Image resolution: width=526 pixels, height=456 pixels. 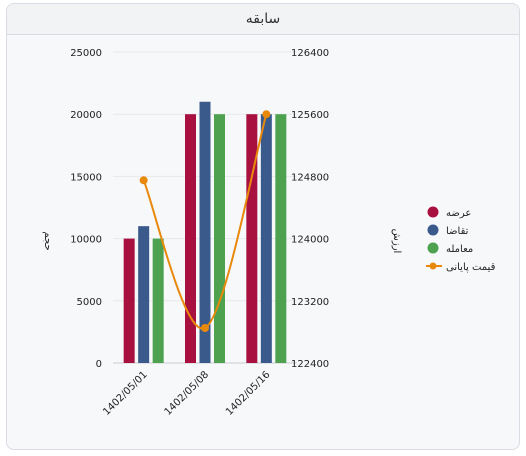 I want to click on y-left-tick-label: 20000, so click(x=86, y=115).